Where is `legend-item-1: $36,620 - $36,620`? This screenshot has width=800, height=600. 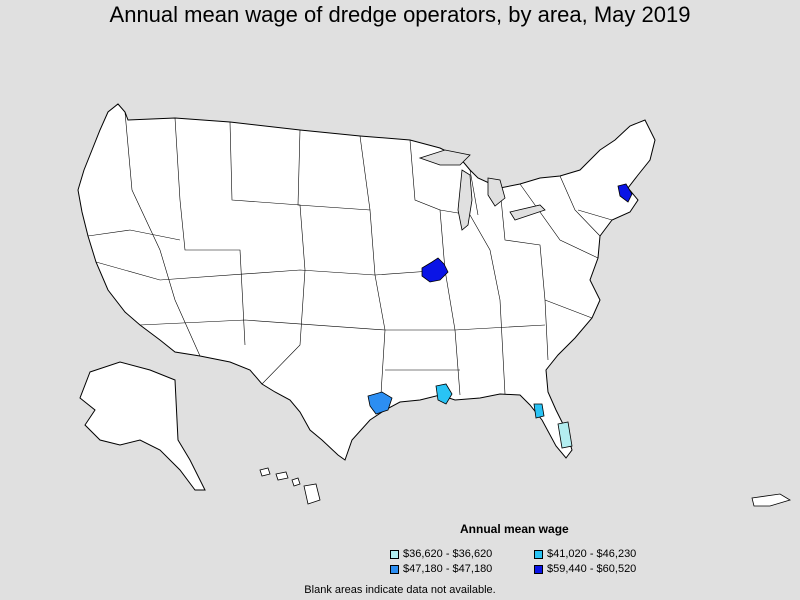
legend-item-1: $36,620 - $36,620 is located at coordinates (441, 554).